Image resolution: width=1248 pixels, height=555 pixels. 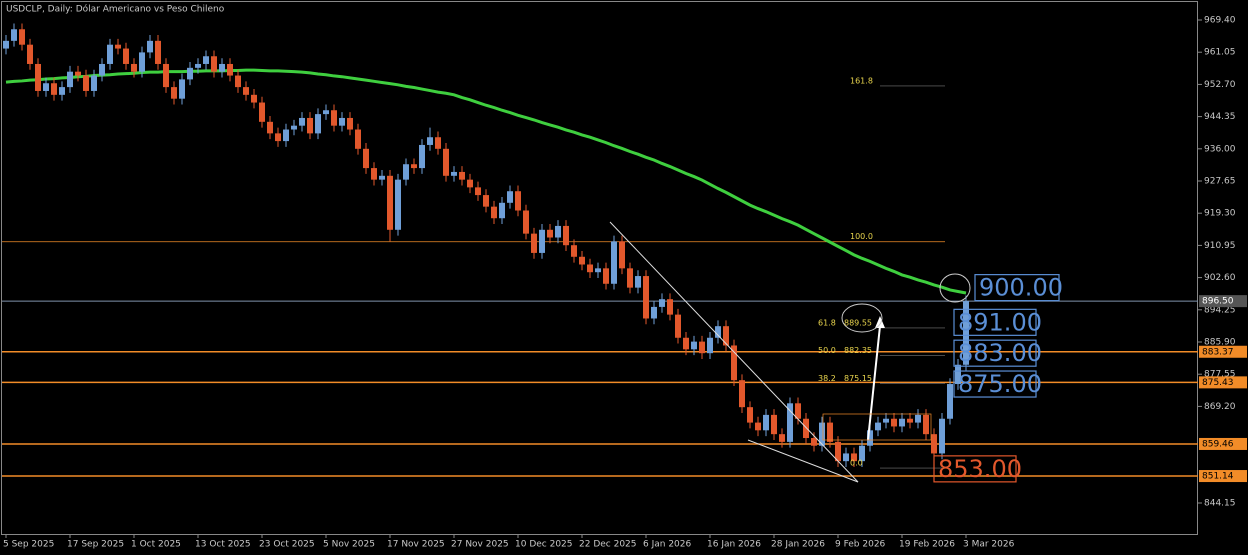 What do you see at coordinates (544, 545) in the screenshot?
I see `x-tick-label: 10 Dec 2025` at bounding box center [544, 545].